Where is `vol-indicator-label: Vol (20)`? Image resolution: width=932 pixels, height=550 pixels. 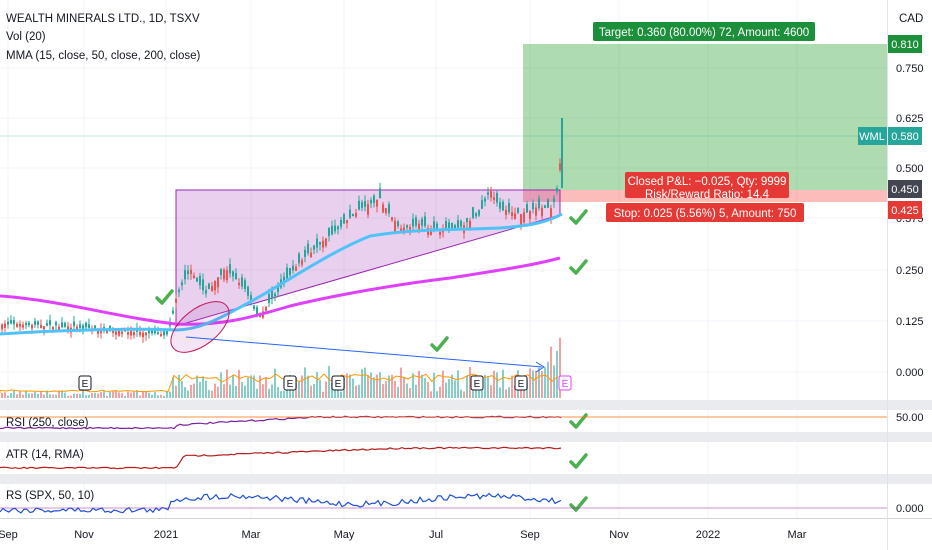
vol-indicator-label: Vol (20) is located at coordinates (26, 37).